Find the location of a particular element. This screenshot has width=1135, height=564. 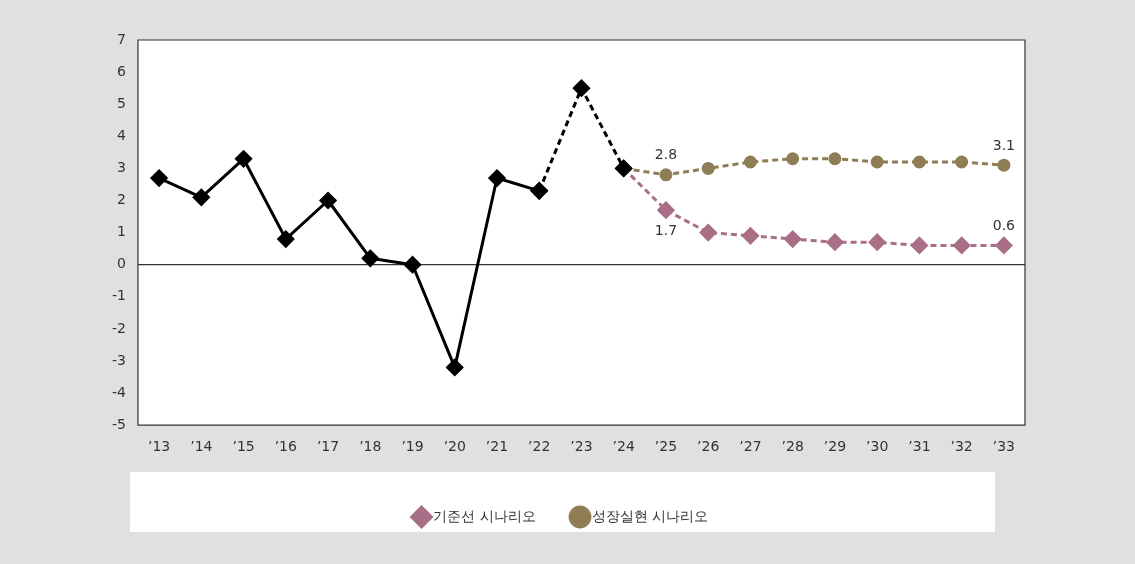

y-tick-label: 6 is located at coordinates (122, 70).